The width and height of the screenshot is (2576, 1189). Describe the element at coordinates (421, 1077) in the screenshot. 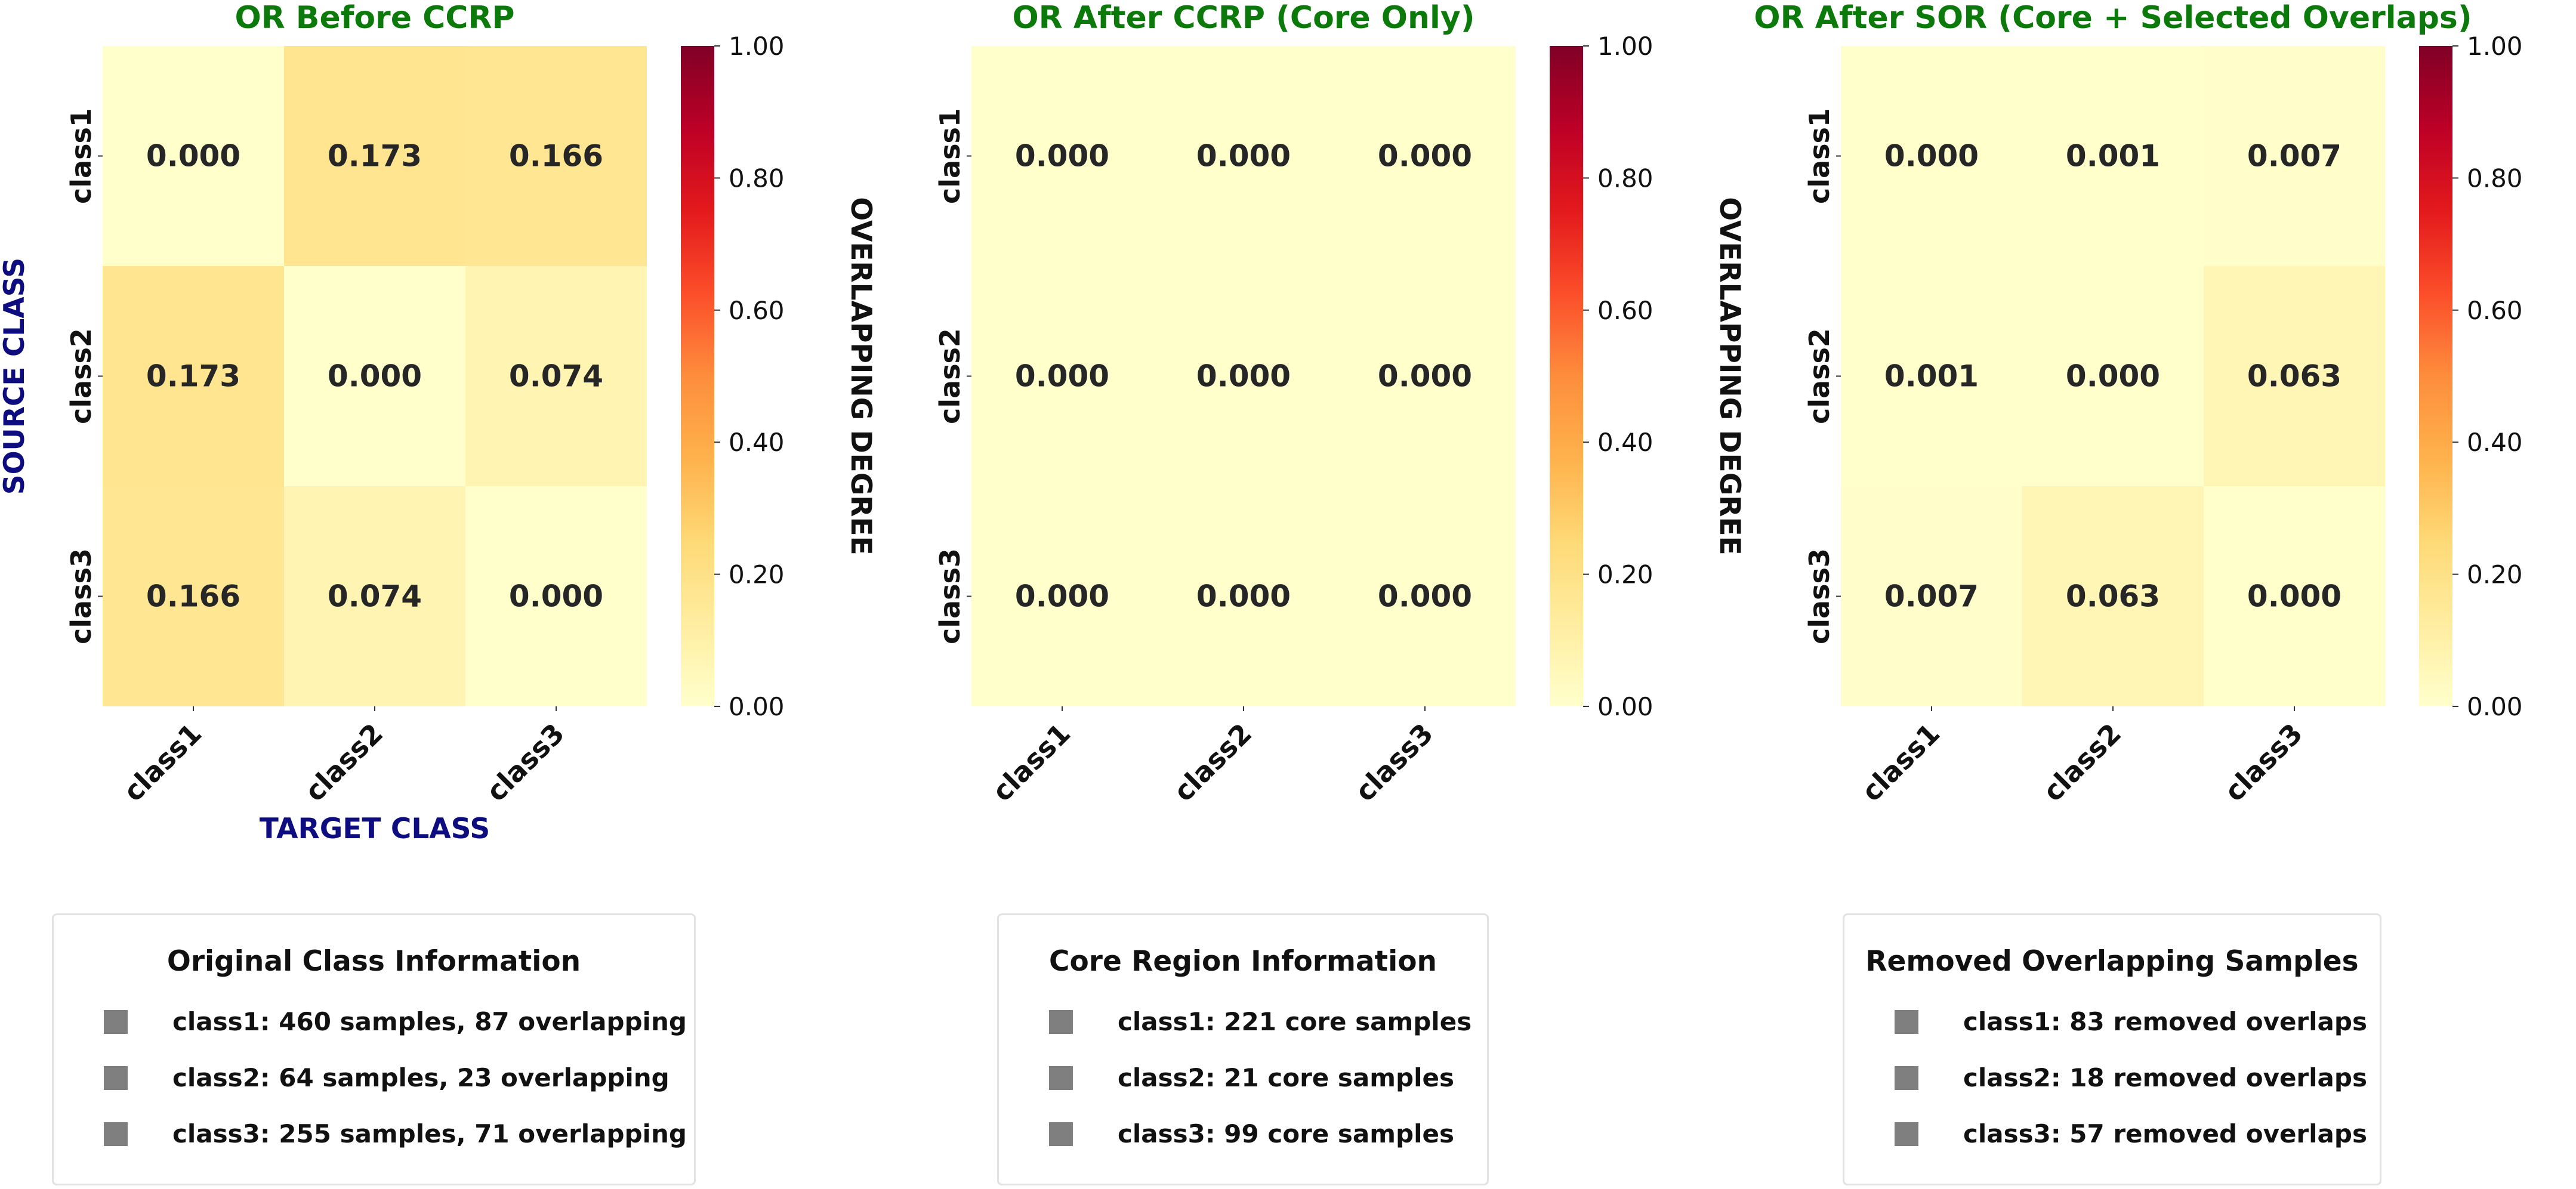

I see `legend-item-label: class2: 64 samples, 23 overlapping` at that location.